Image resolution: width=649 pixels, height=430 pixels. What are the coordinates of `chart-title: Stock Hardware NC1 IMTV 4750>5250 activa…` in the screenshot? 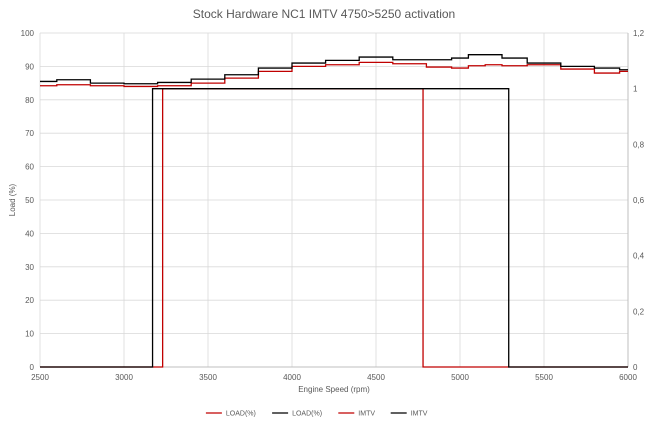 It's located at (324, 14).